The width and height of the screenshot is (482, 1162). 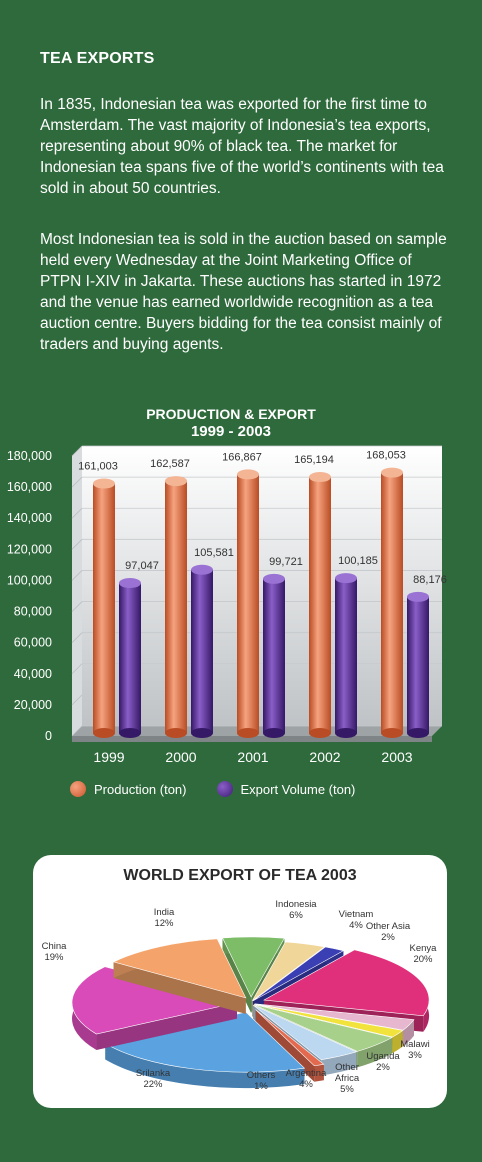 I want to click on bar-export-2003, so click(x=418, y=664).